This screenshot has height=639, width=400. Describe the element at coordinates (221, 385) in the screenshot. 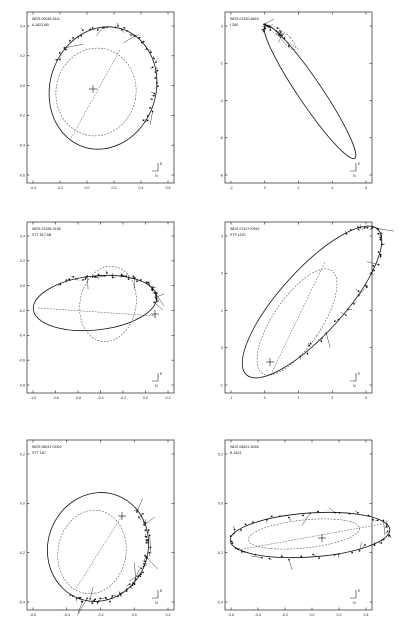

I see `y-tick-label: -1` at that location.